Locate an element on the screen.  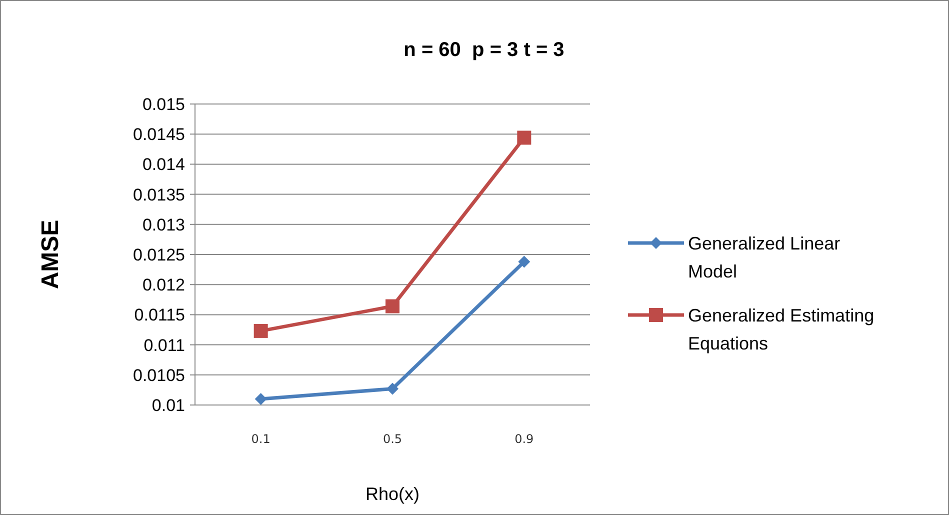
y-tick-label: 0.014 is located at coordinates (163, 164).